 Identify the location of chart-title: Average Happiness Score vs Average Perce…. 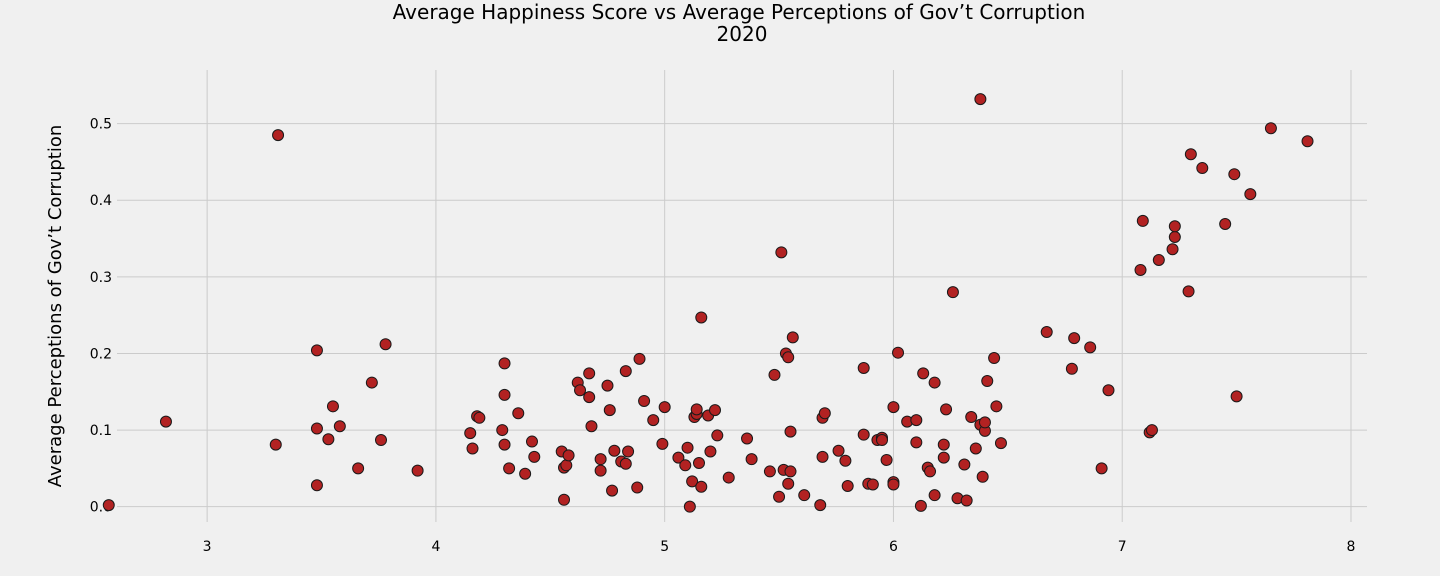
(739, 12).